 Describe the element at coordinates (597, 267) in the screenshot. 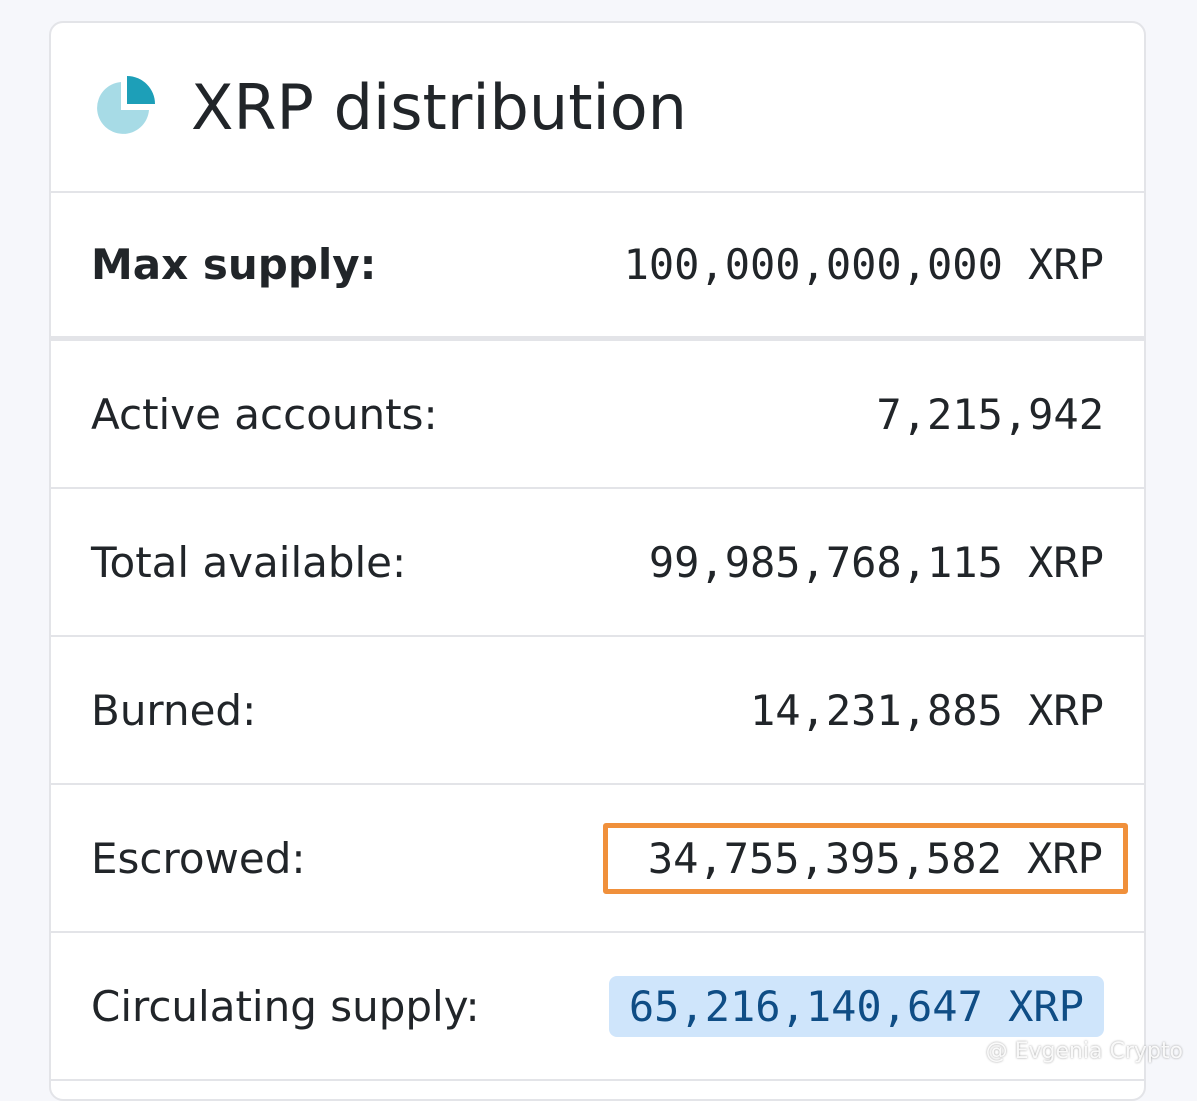

I see `stat-row: Max supply: 100,000,000,000 XRP` at that location.